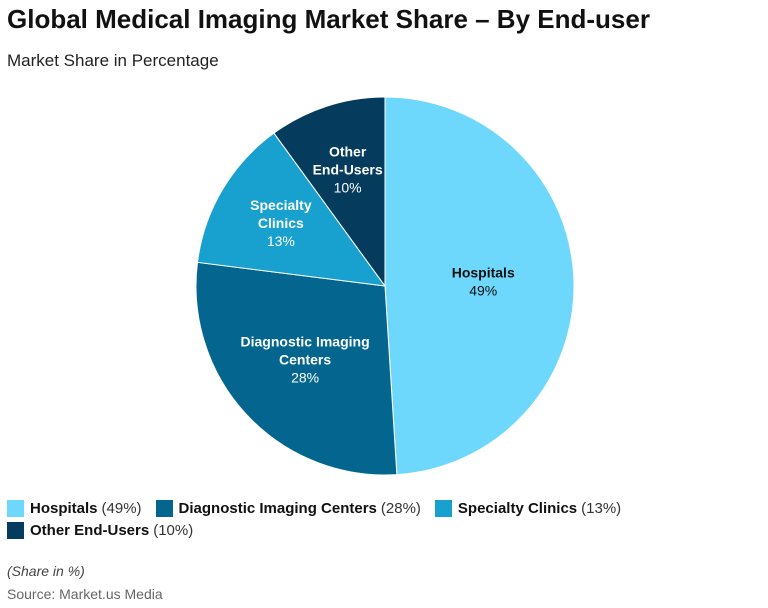  Describe the element at coordinates (64, 508) in the screenshot. I see `legend-label: Hospitals` at that location.